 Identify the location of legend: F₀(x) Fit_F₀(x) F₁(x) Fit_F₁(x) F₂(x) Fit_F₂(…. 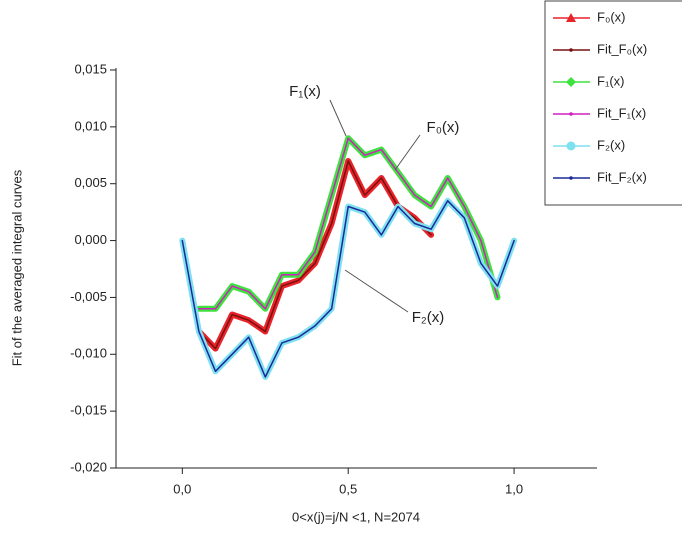
(600, 96).